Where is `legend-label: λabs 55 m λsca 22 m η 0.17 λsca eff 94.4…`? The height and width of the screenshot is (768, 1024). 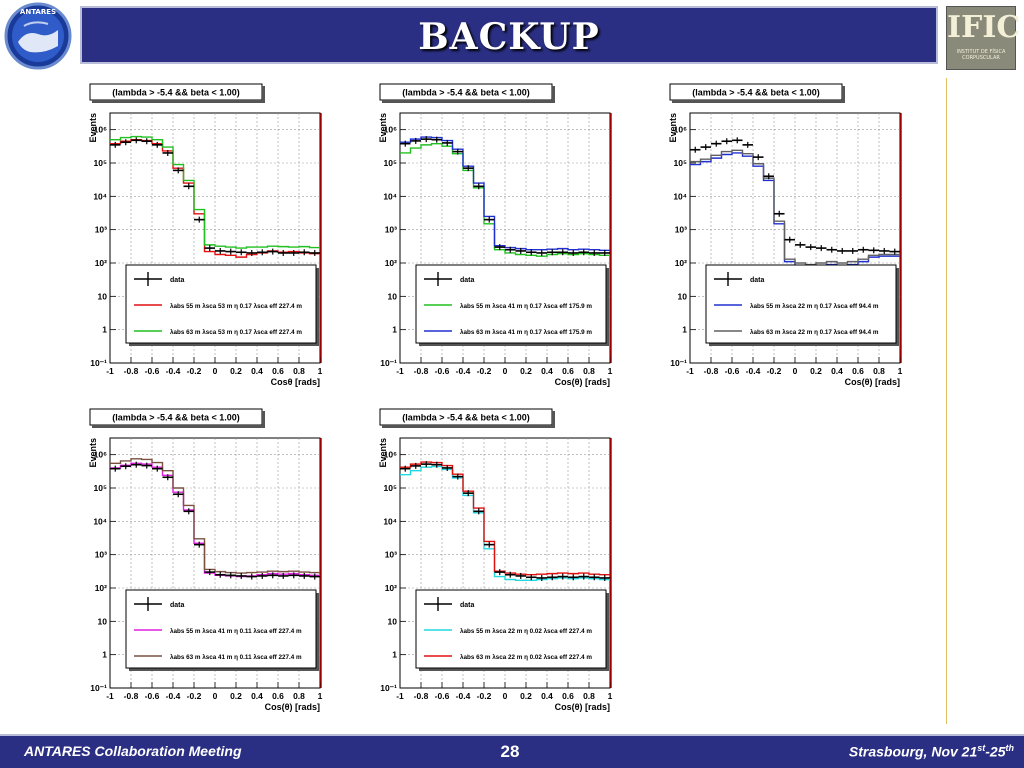
legend-label: λabs 55 m λsca 22 m η 0.17 λsca eff 94.4… is located at coordinates (814, 306).